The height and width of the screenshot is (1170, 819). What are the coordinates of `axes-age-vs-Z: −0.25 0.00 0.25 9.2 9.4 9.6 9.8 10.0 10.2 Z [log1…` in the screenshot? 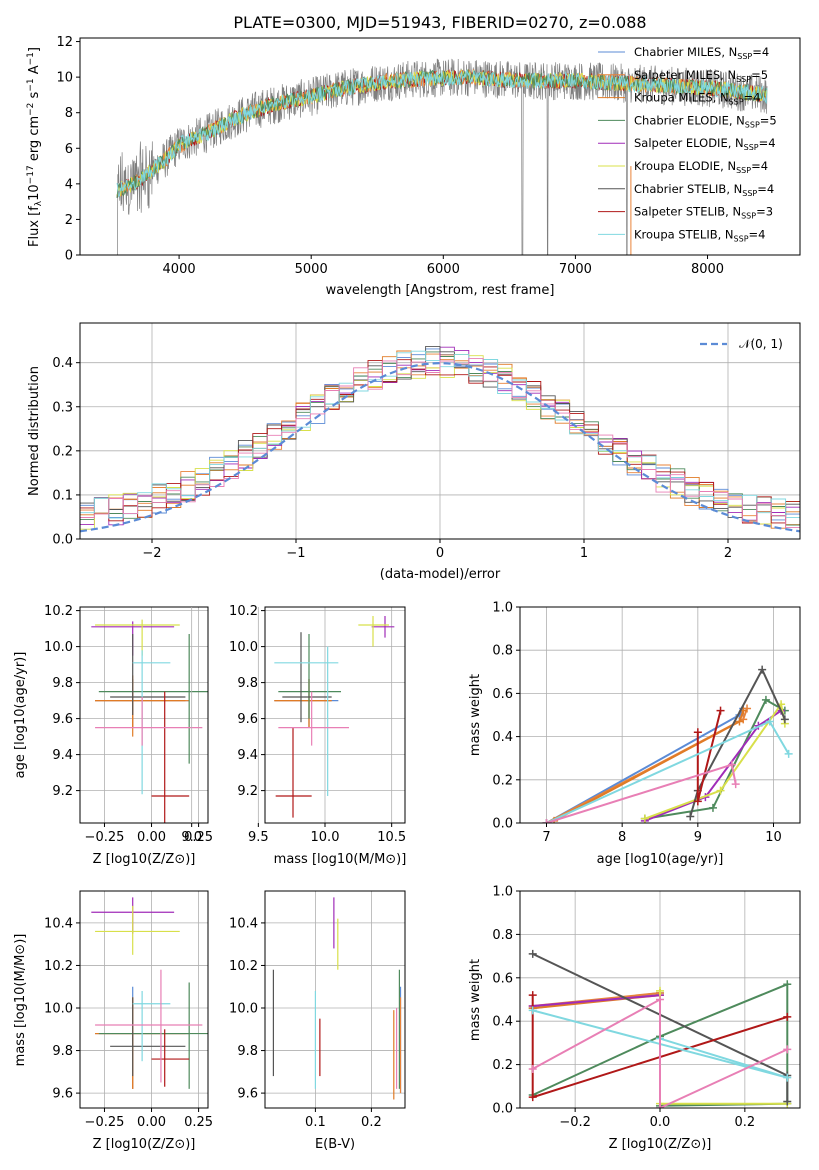 It's located at (113, 735).